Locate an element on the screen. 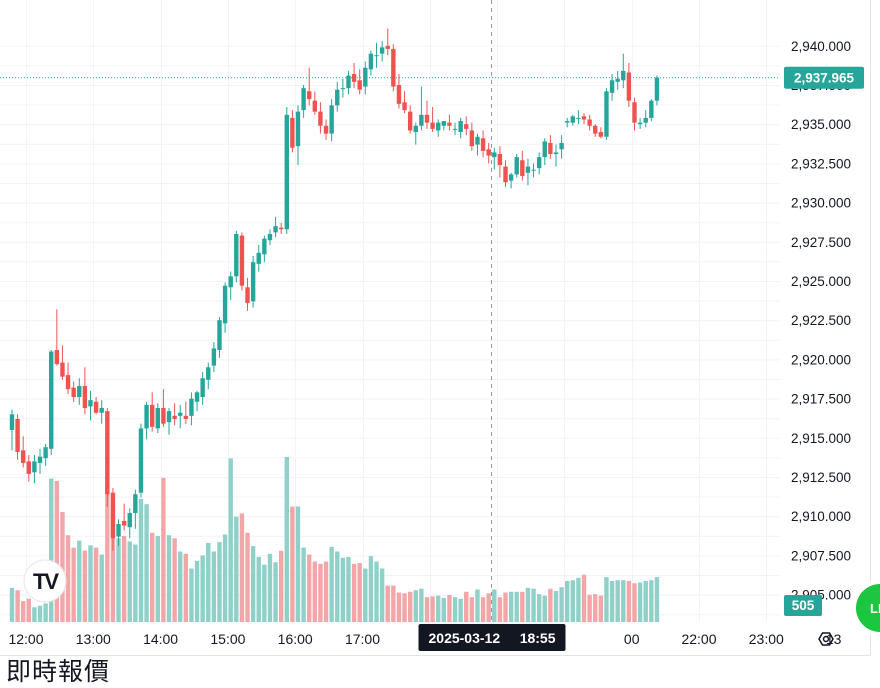  settings-gear-icon is located at coordinates (826, 639).